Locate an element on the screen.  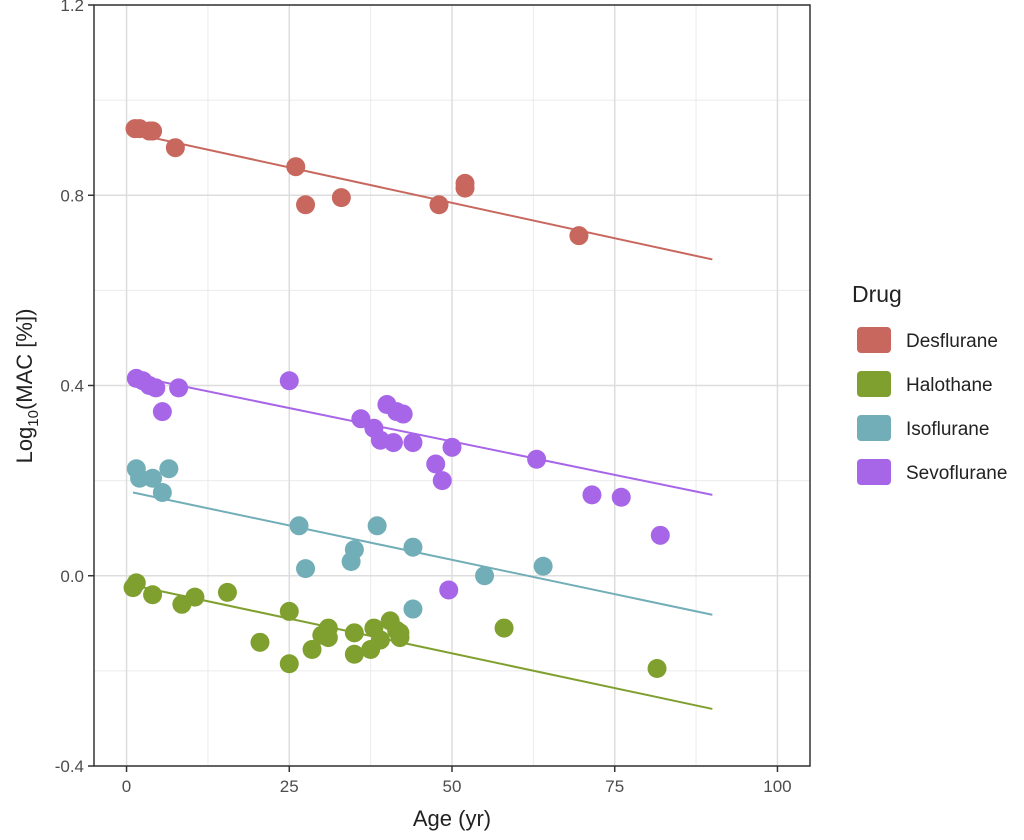
legend-swatch-halothane is located at coordinates (874, 384).